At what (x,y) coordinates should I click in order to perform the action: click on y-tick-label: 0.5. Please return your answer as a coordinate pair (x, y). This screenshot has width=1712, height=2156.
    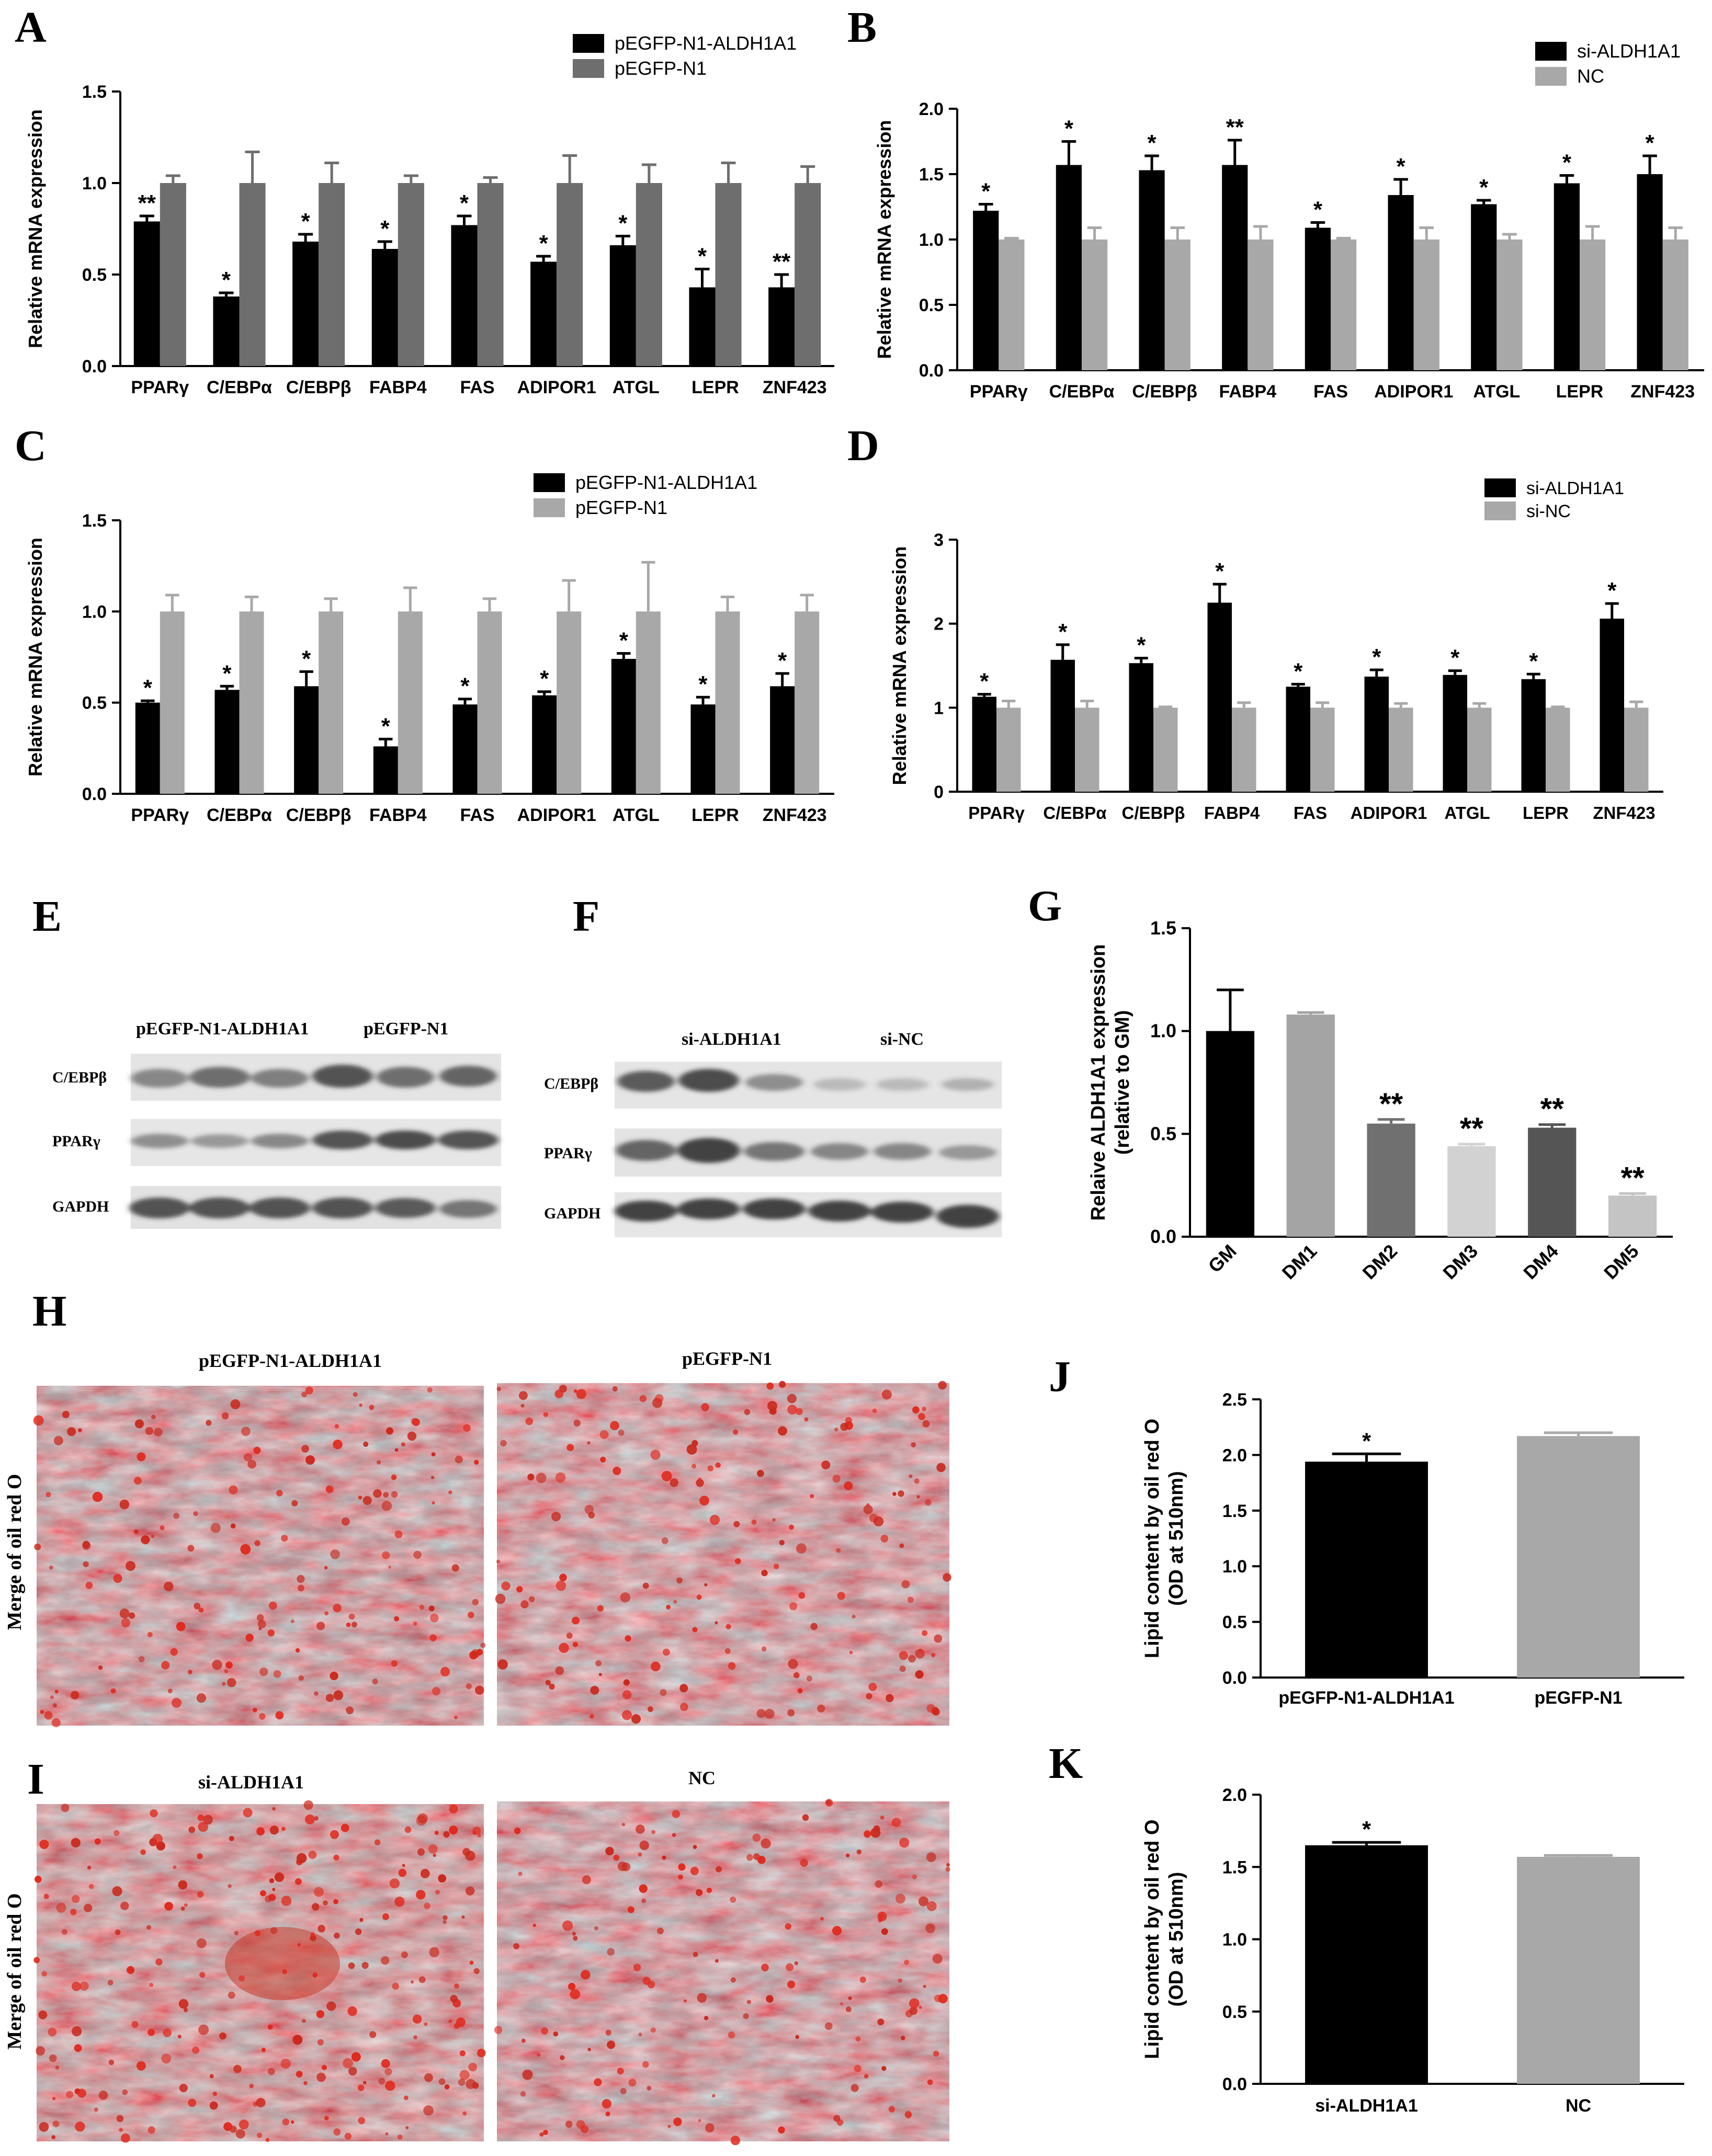
    Looking at the image, I should click on (931, 305).